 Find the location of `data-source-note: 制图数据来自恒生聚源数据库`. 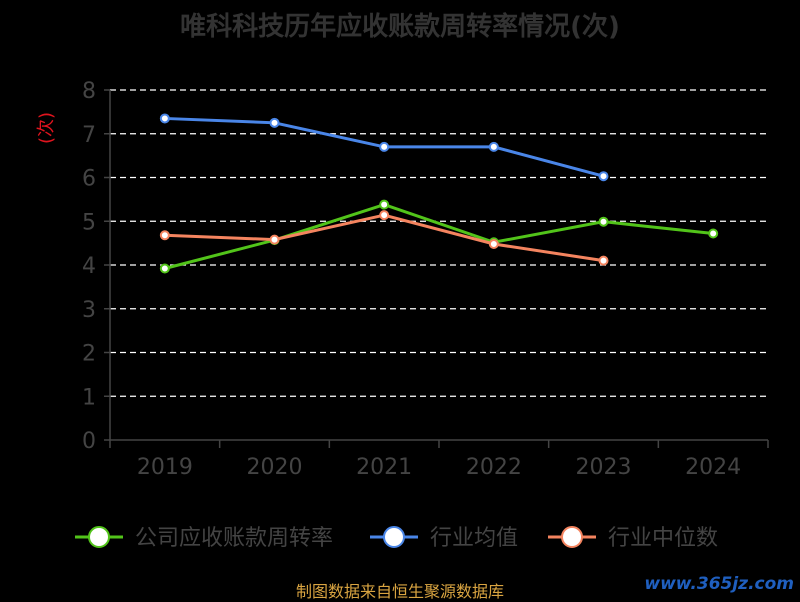

data-source-note: 制图数据来自恒生聚源数据库 is located at coordinates (399, 591).